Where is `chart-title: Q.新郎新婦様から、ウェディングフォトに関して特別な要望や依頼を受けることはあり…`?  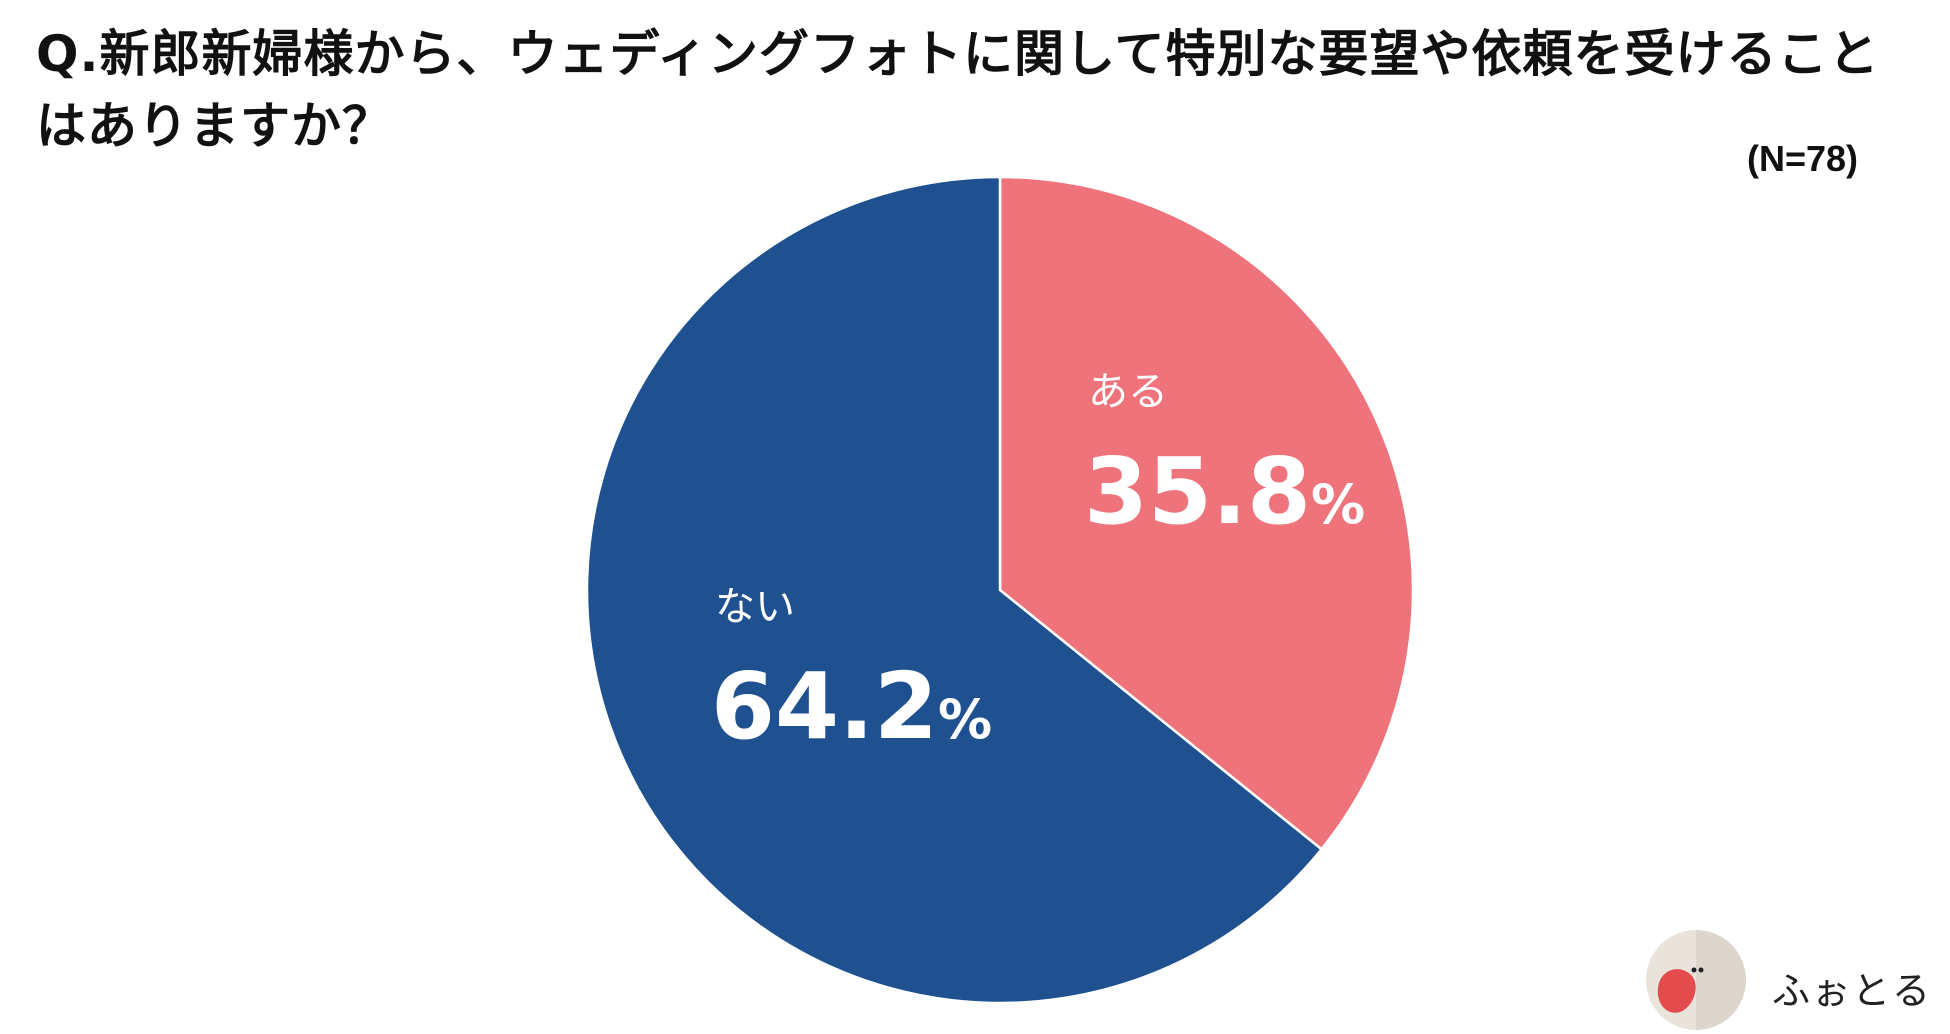
chart-title: Q.新郎新婦様から、ウェディングフォトに関して特別な要望や依頼を受けることはあり… is located at coordinates (958, 90).